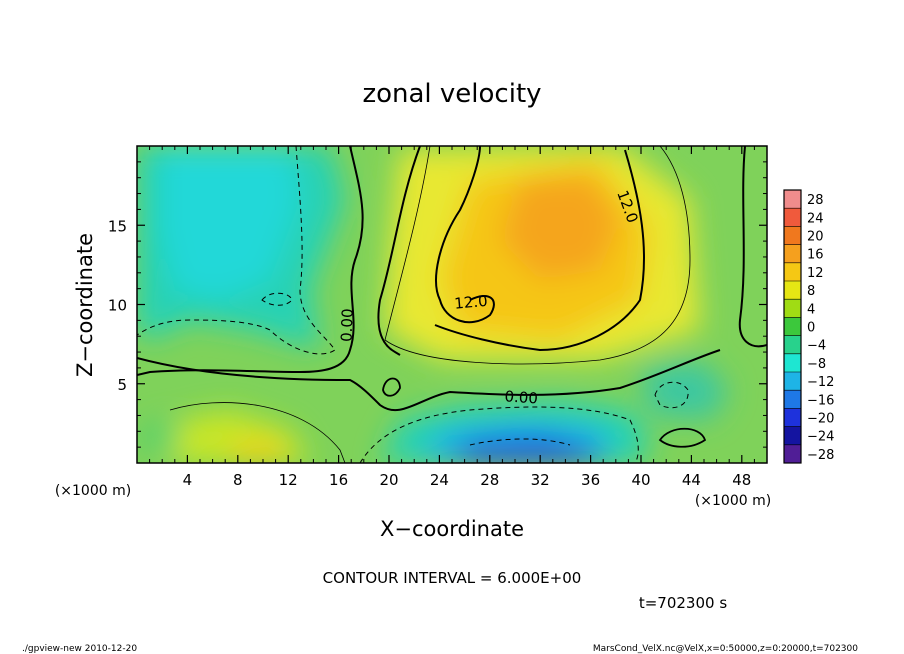 This screenshot has height=654, width=904. I want to click on x-tick-label: 8, so click(238, 480).